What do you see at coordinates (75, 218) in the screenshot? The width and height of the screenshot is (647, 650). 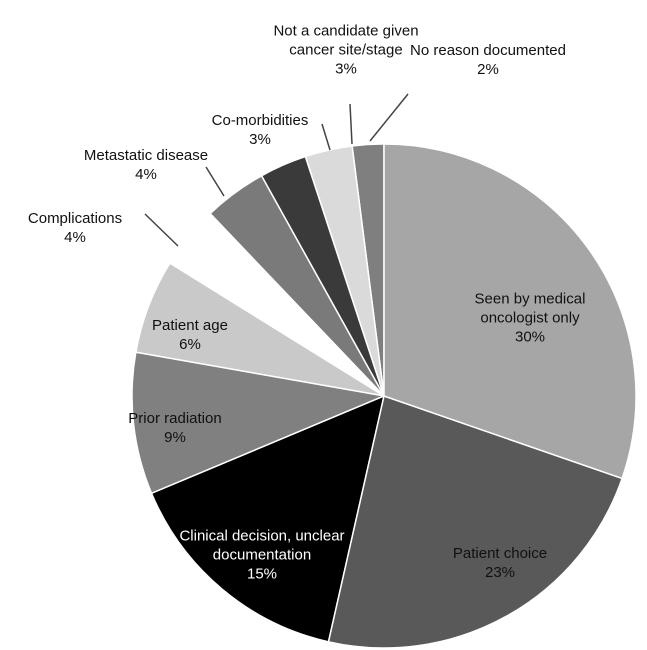 I see `category-label: Complications` at bounding box center [75, 218].